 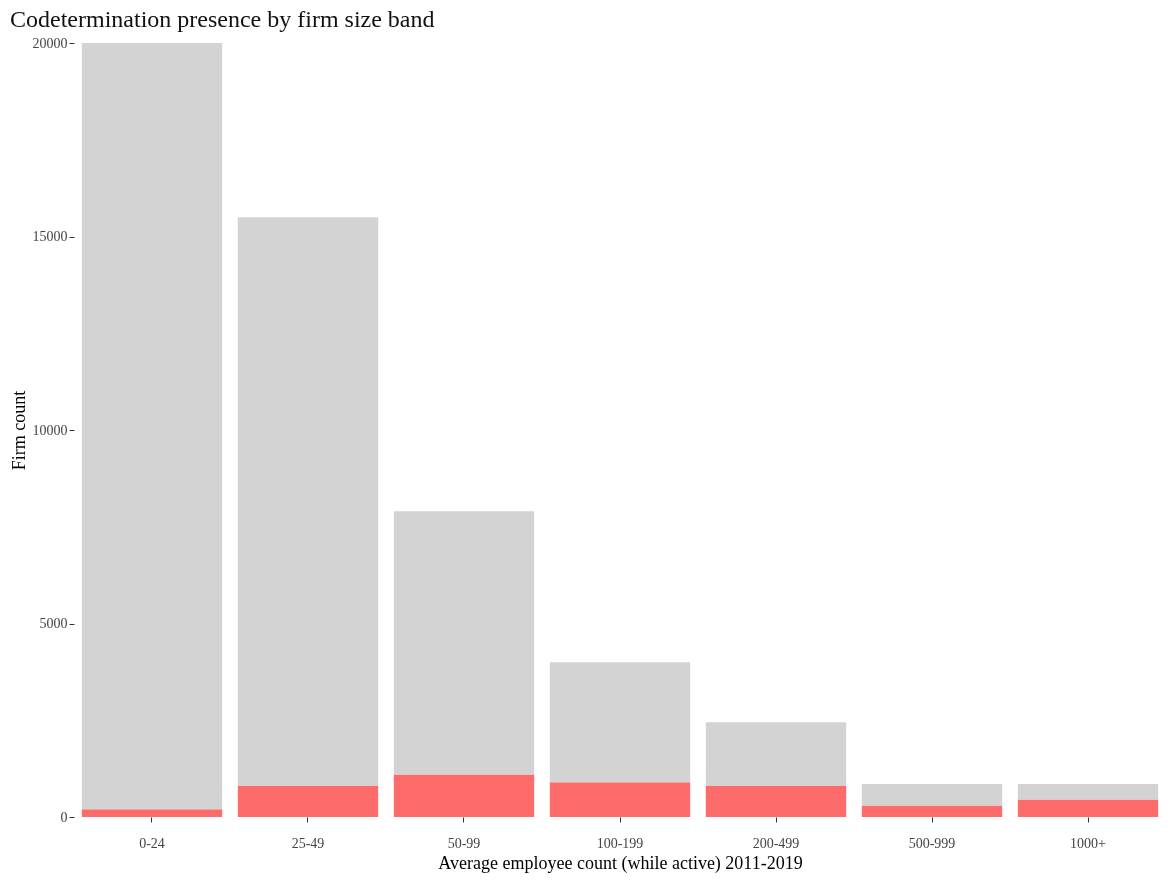 I want to click on x-tick-label: 25-49, so click(x=308, y=843).